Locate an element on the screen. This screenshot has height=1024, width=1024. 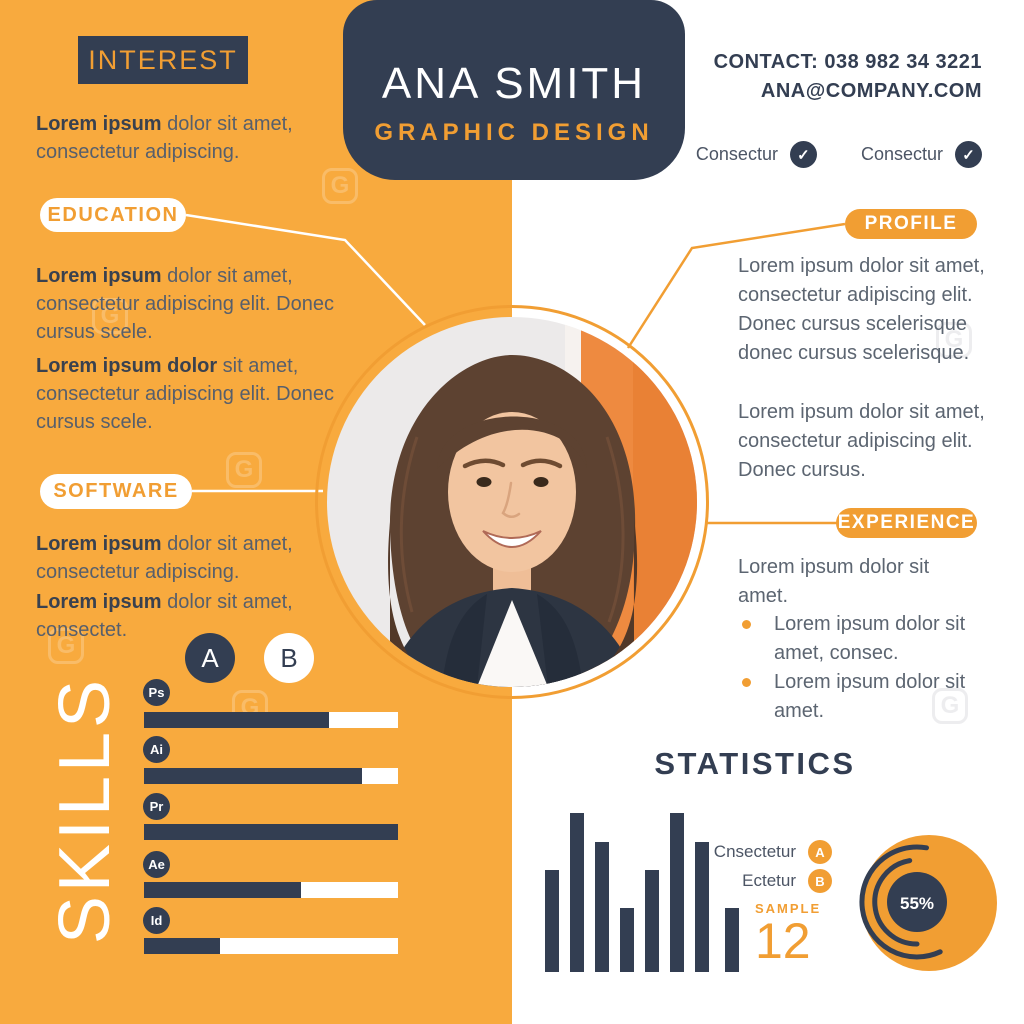
skill-icon-ps: Ps is located at coordinates (156, 692).